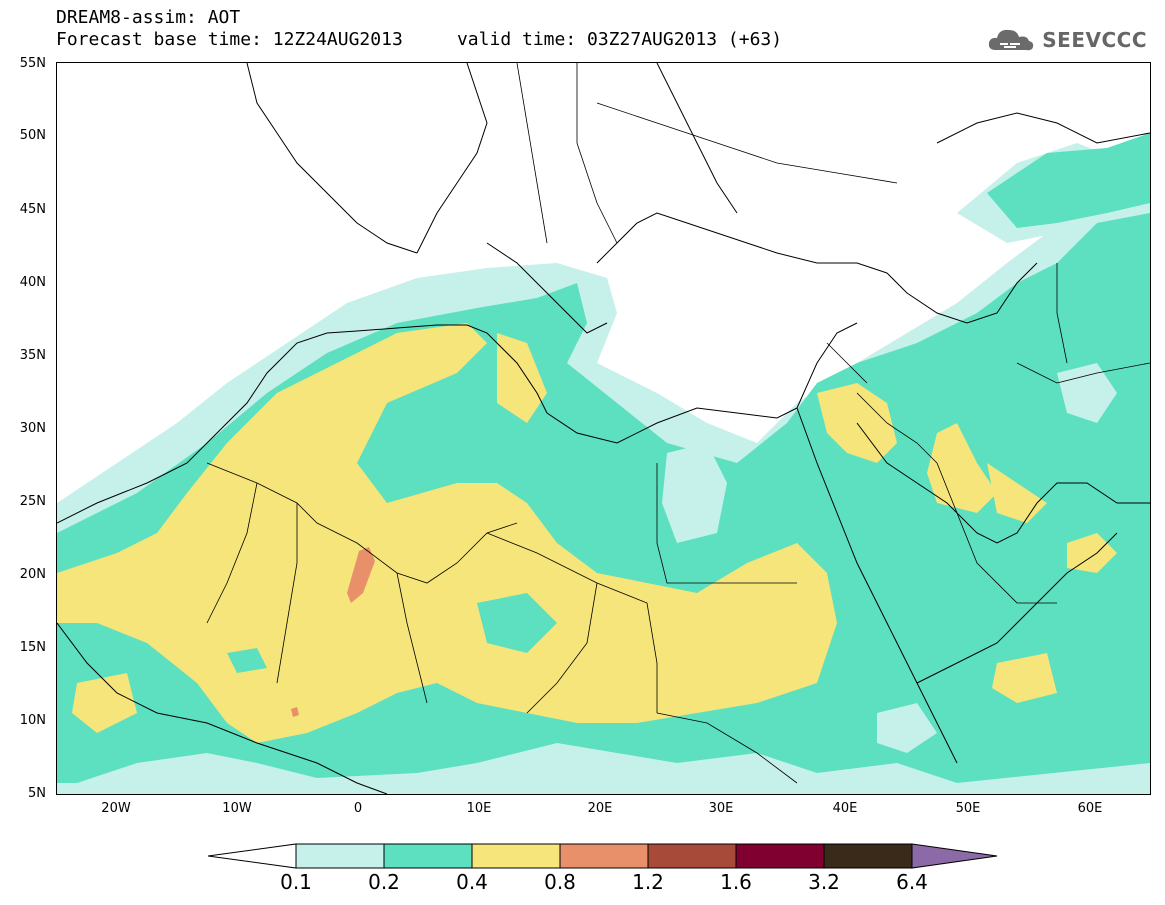 The width and height of the screenshot is (1165, 905). I want to click on lat-label: 55N, so click(32, 63).